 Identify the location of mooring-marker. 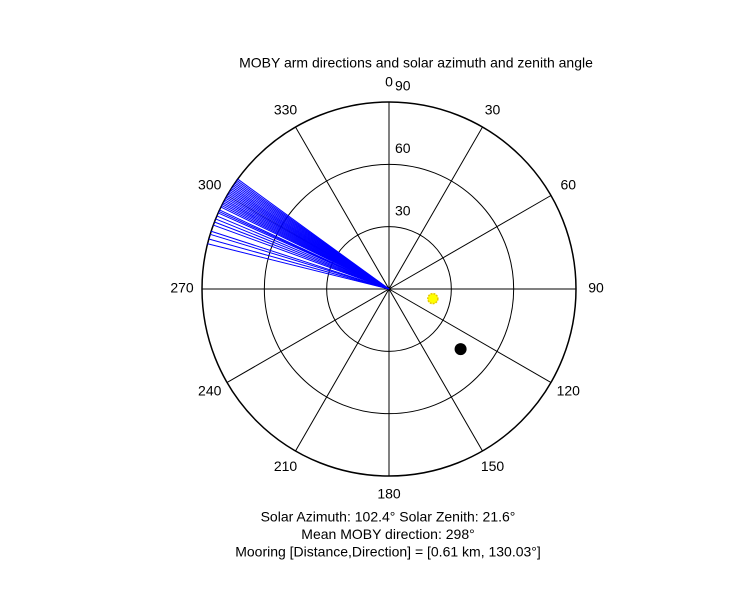
(460, 349).